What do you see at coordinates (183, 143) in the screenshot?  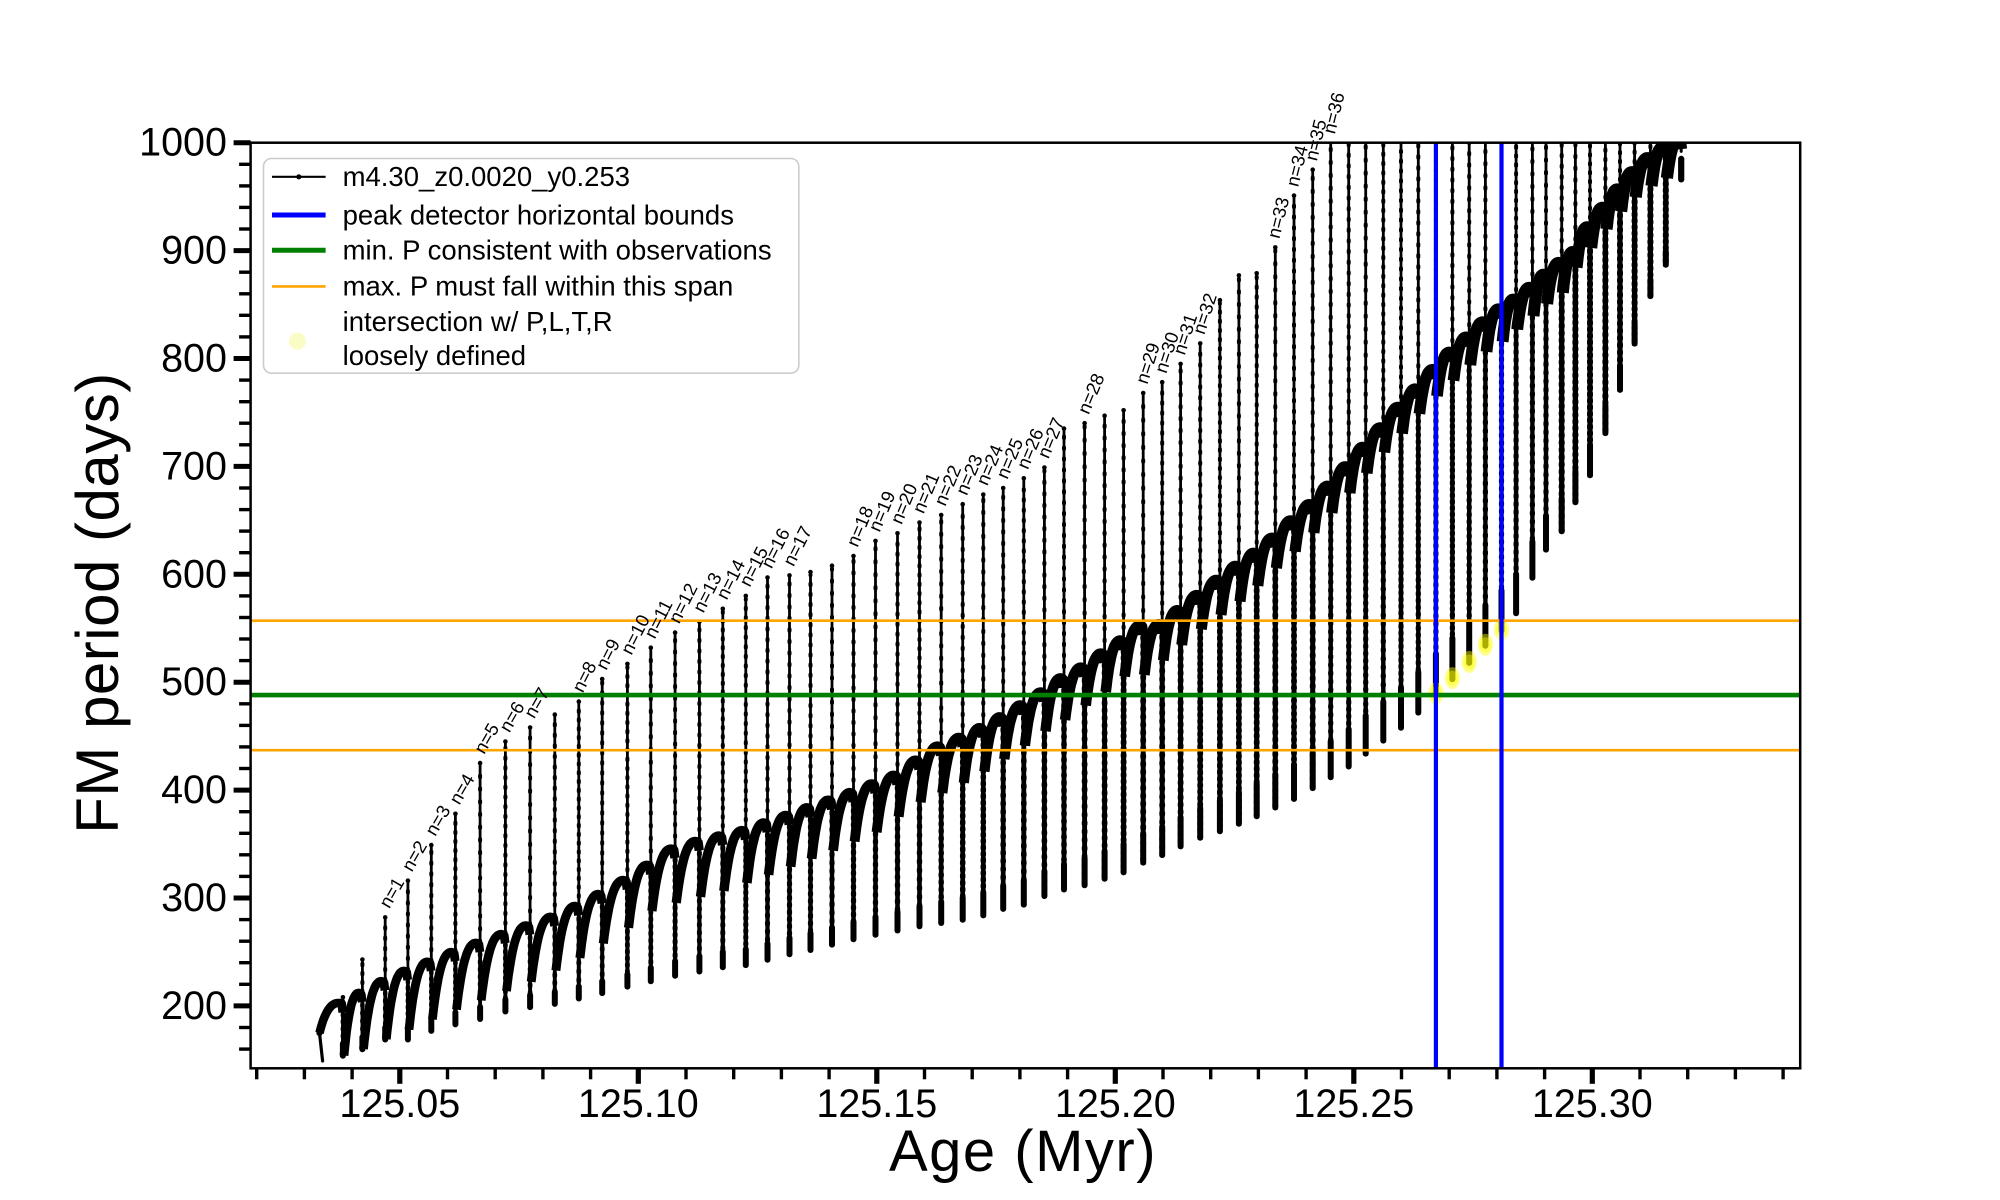 I see `svg-text: 1000` at bounding box center [183, 143].